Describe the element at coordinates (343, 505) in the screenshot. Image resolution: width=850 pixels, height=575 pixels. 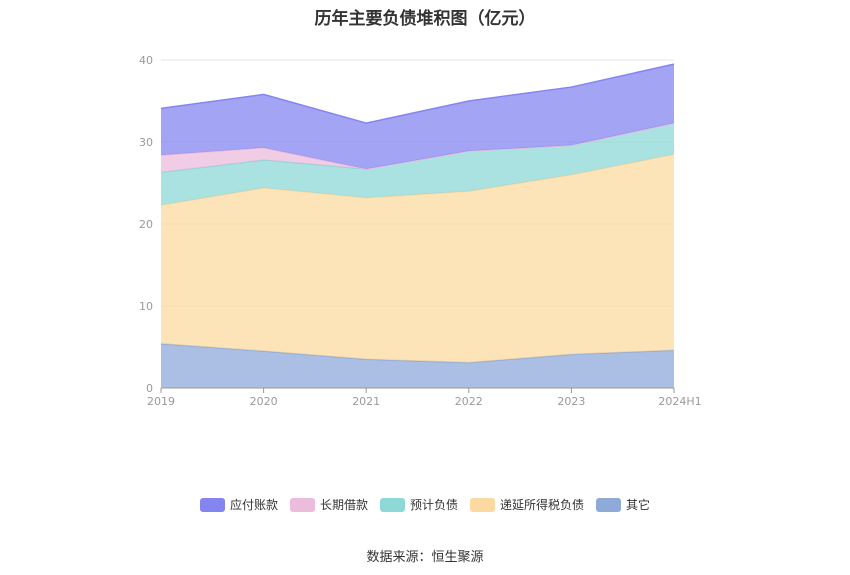
I see `legend-label: 长期借款` at that location.